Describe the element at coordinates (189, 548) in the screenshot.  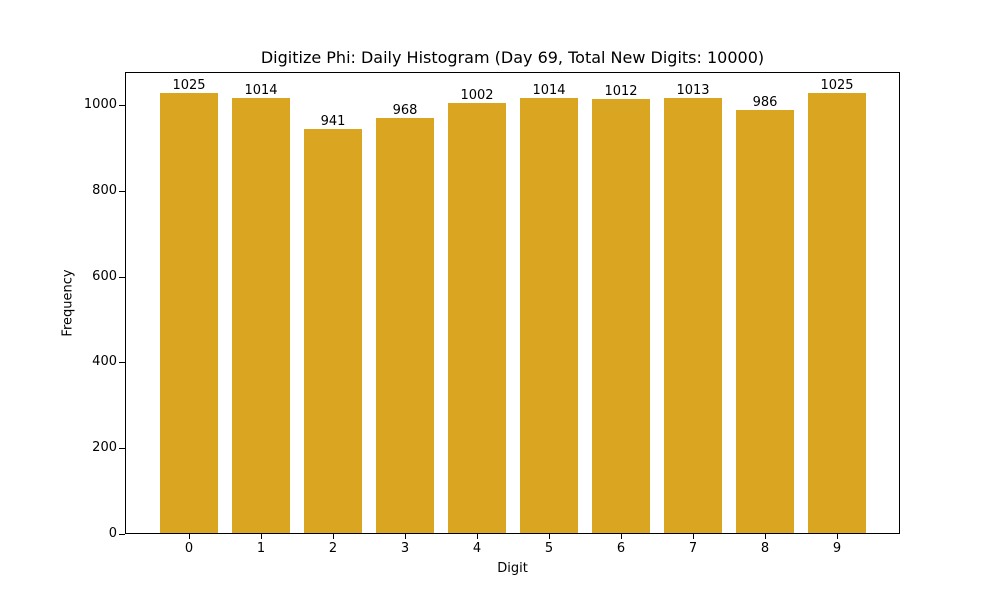
I see `x-tick-label: 0` at that location.